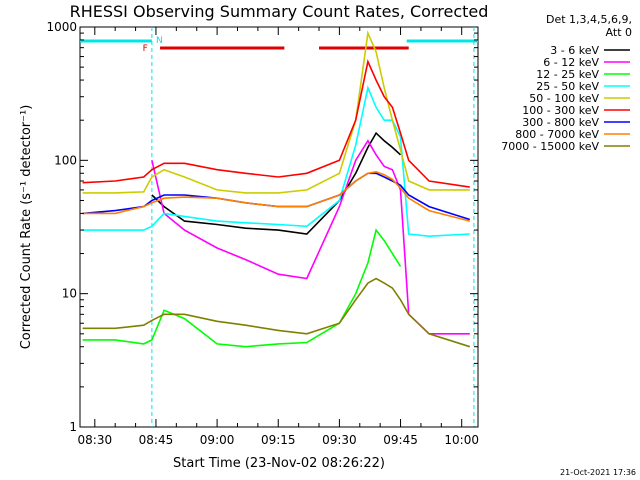  Describe the element at coordinates (145, 49) in the screenshot. I see `attenuator-flag-label: F` at that location.